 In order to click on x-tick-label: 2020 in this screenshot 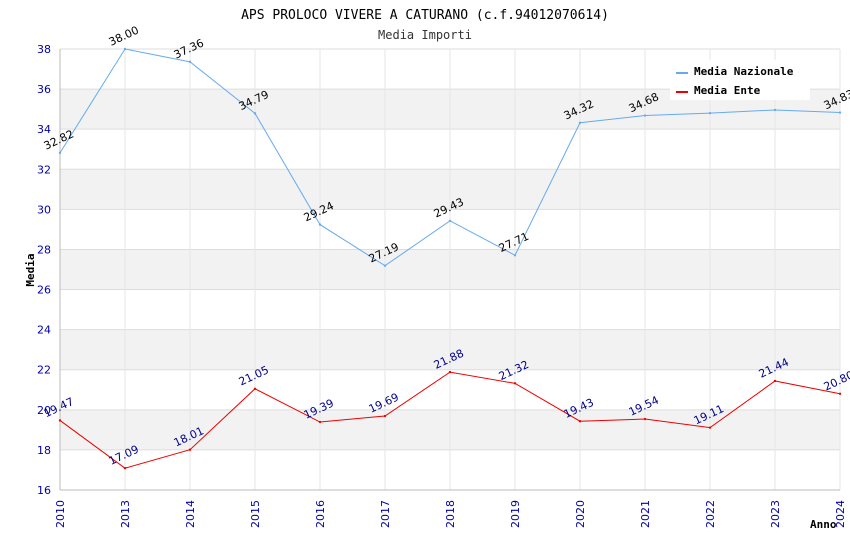, I will do `click(580, 514)`.